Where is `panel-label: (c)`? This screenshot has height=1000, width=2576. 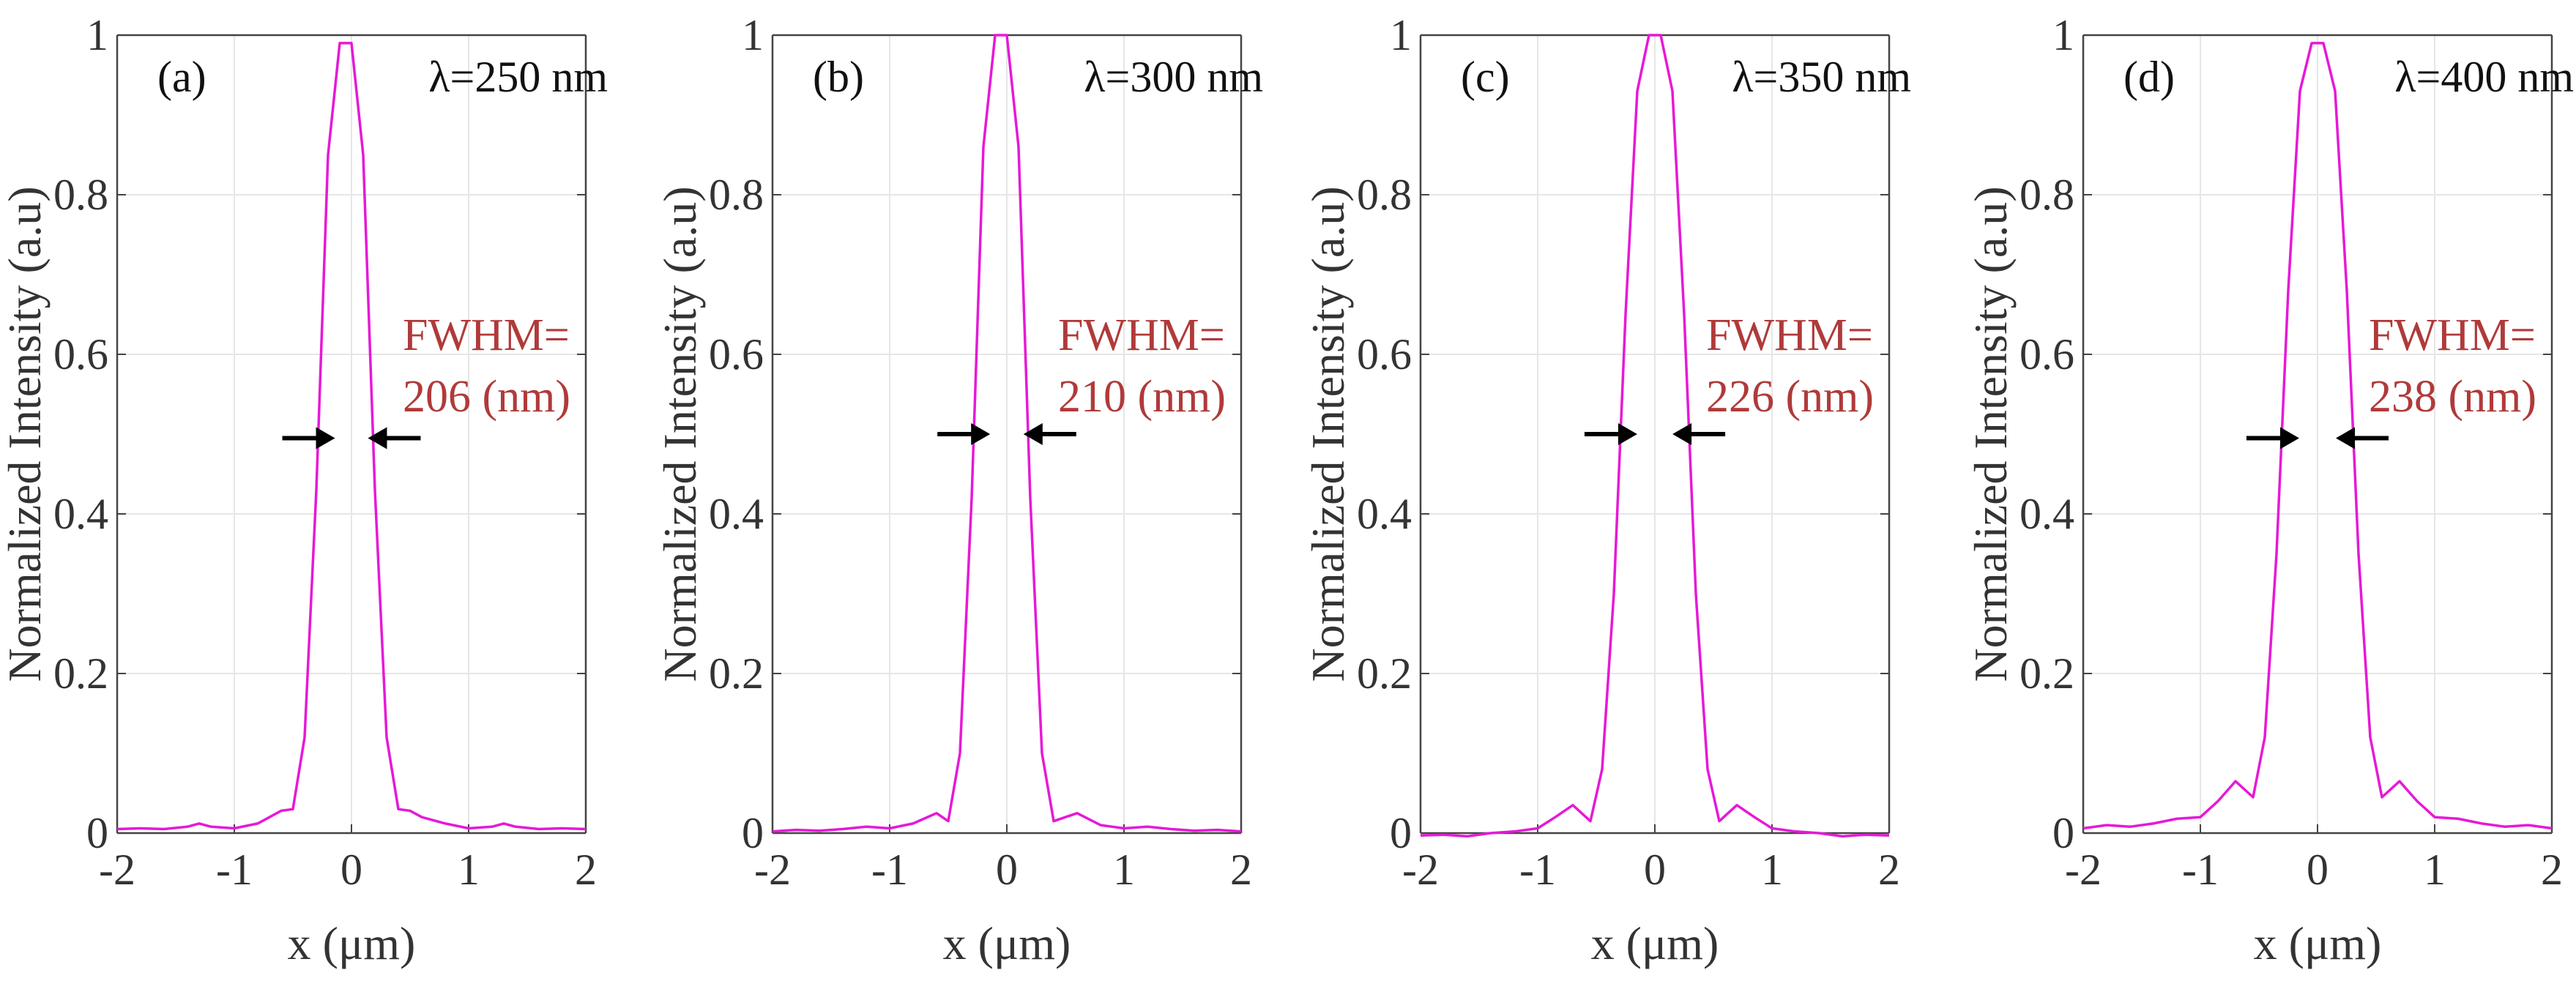
panel-label: (c) is located at coordinates (1485, 77).